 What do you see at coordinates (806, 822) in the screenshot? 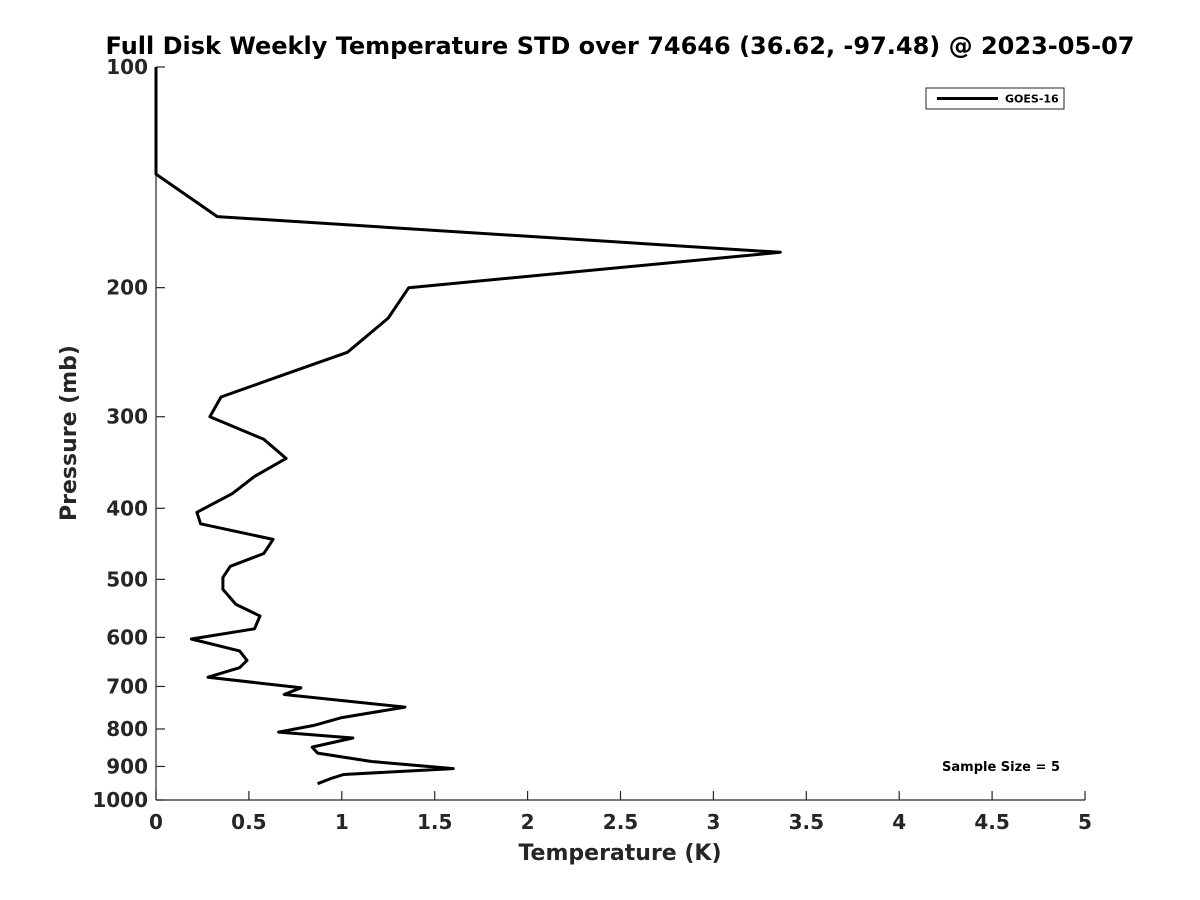
I see `x-tick-label: 3.5` at bounding box center [806, 822].